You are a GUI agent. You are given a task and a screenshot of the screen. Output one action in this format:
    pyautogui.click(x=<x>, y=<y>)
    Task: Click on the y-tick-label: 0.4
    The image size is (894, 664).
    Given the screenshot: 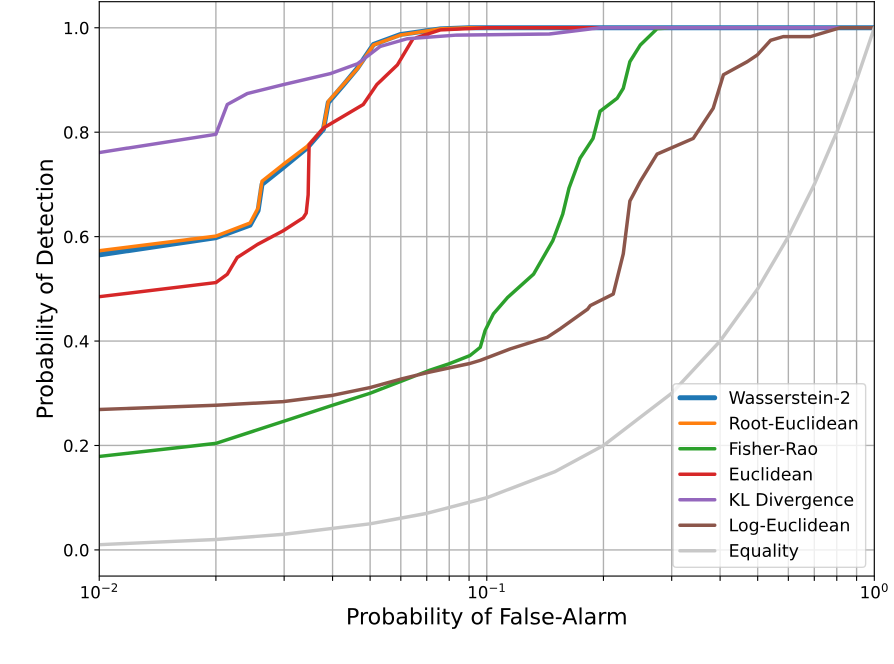 What is the action you would take?
    pyautogui.click(x=76, y=341)
    